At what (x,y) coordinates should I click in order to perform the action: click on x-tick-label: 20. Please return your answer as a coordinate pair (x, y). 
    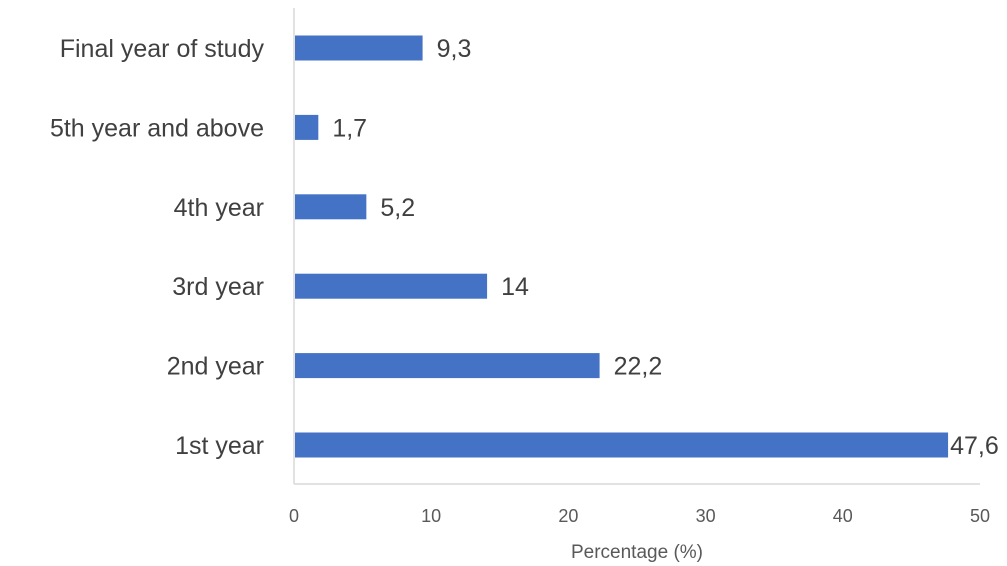
    Looking at the image, I should click on (568, 516).